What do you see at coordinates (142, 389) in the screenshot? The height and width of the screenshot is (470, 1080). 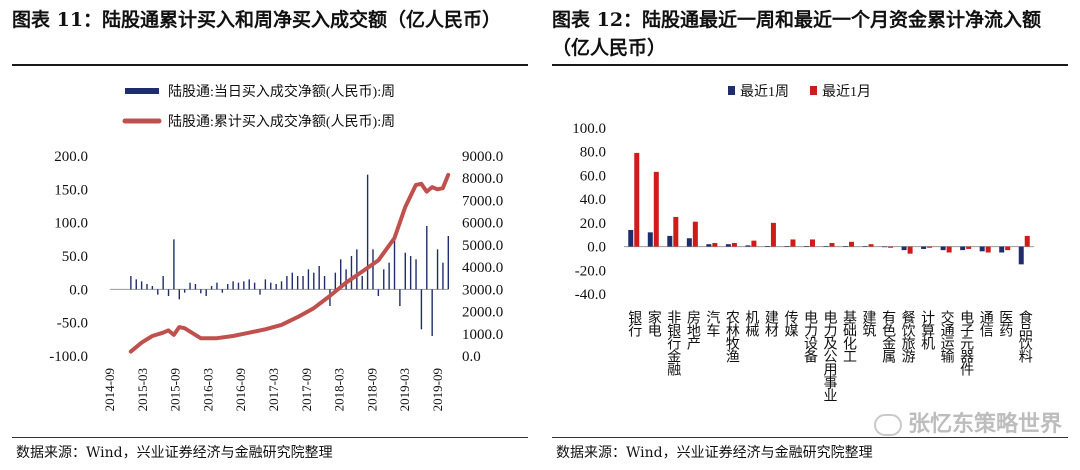 I see `x-tick-label: 2015-03` at bounding box center [142, 389].